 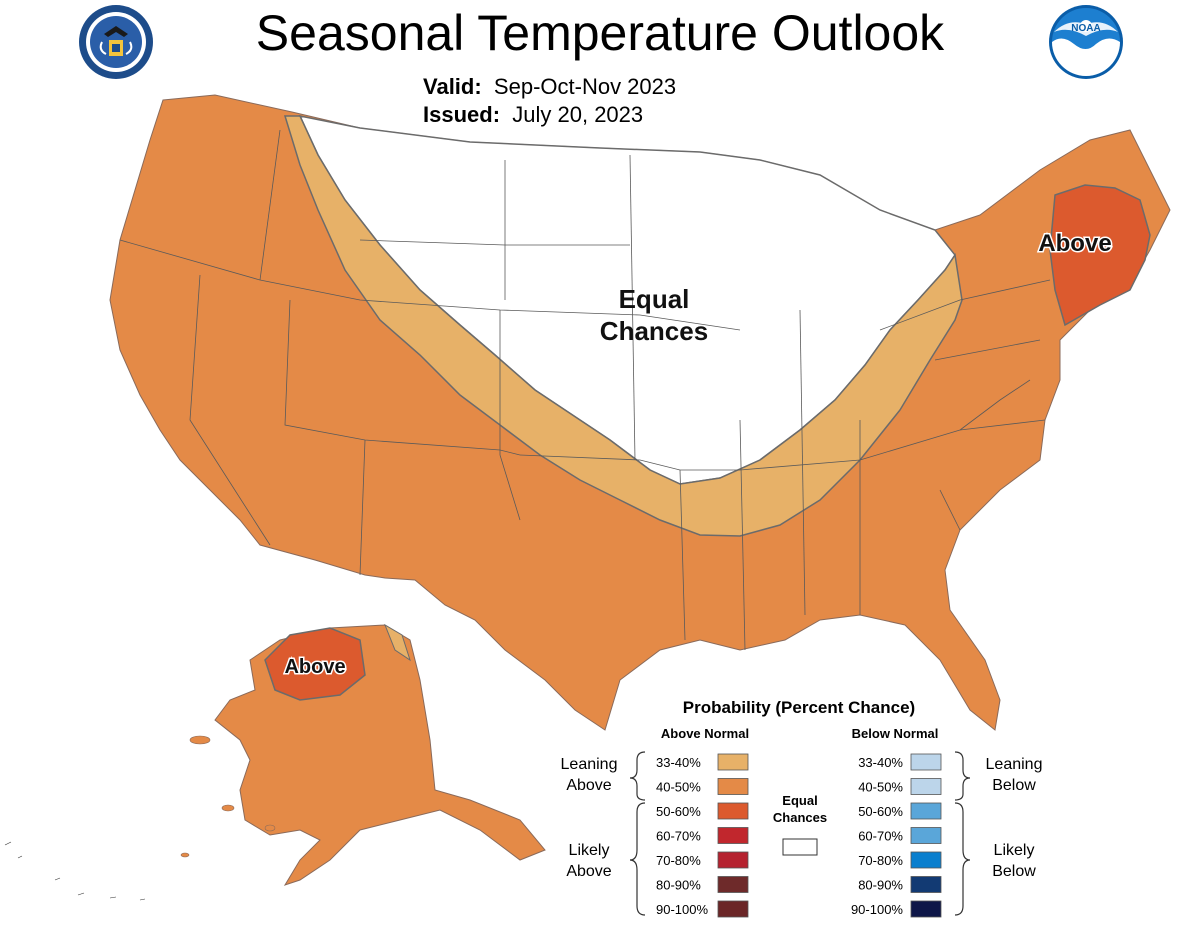 I want to click on equal-chances-swatch, so click(x=800, y=847).